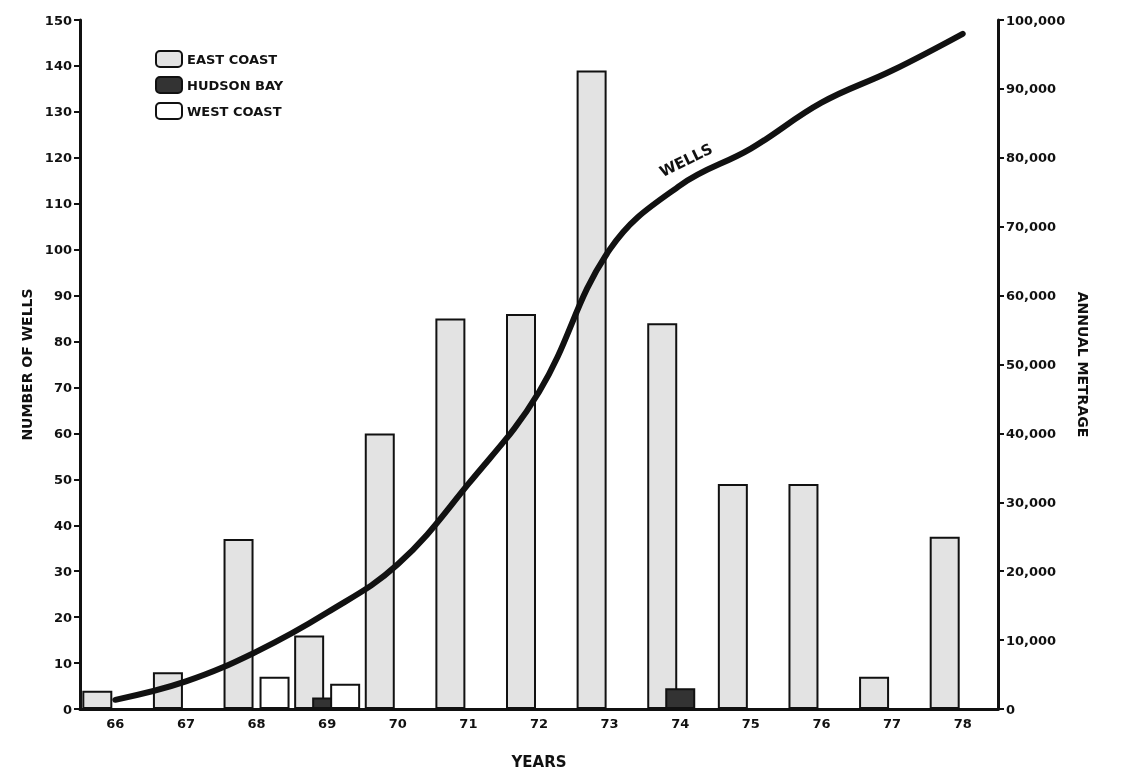 The width and height of the screenshot is (1128, 779). Describe the element at coordinates (468, 723) in the screenshot. I see `x-tick-label: 71` at that location.